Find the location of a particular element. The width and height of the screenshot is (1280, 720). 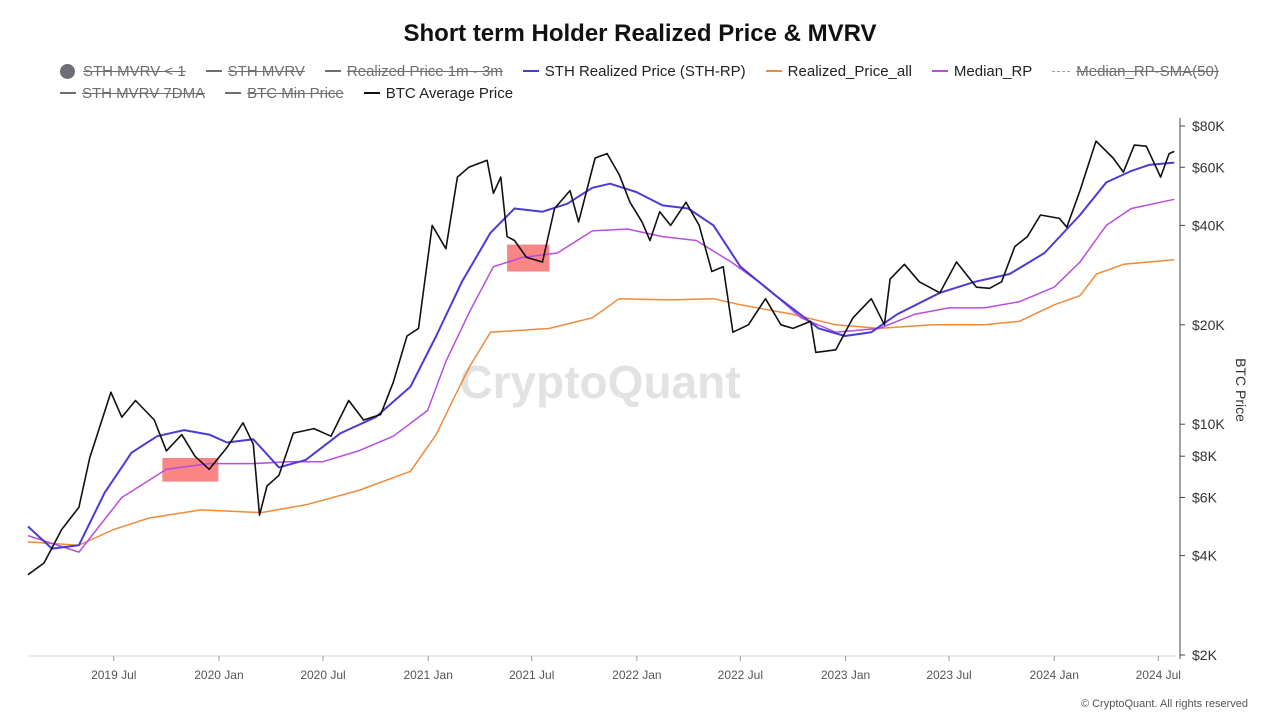

y-tick-label: $2K is located at coordinates (1205, 655).